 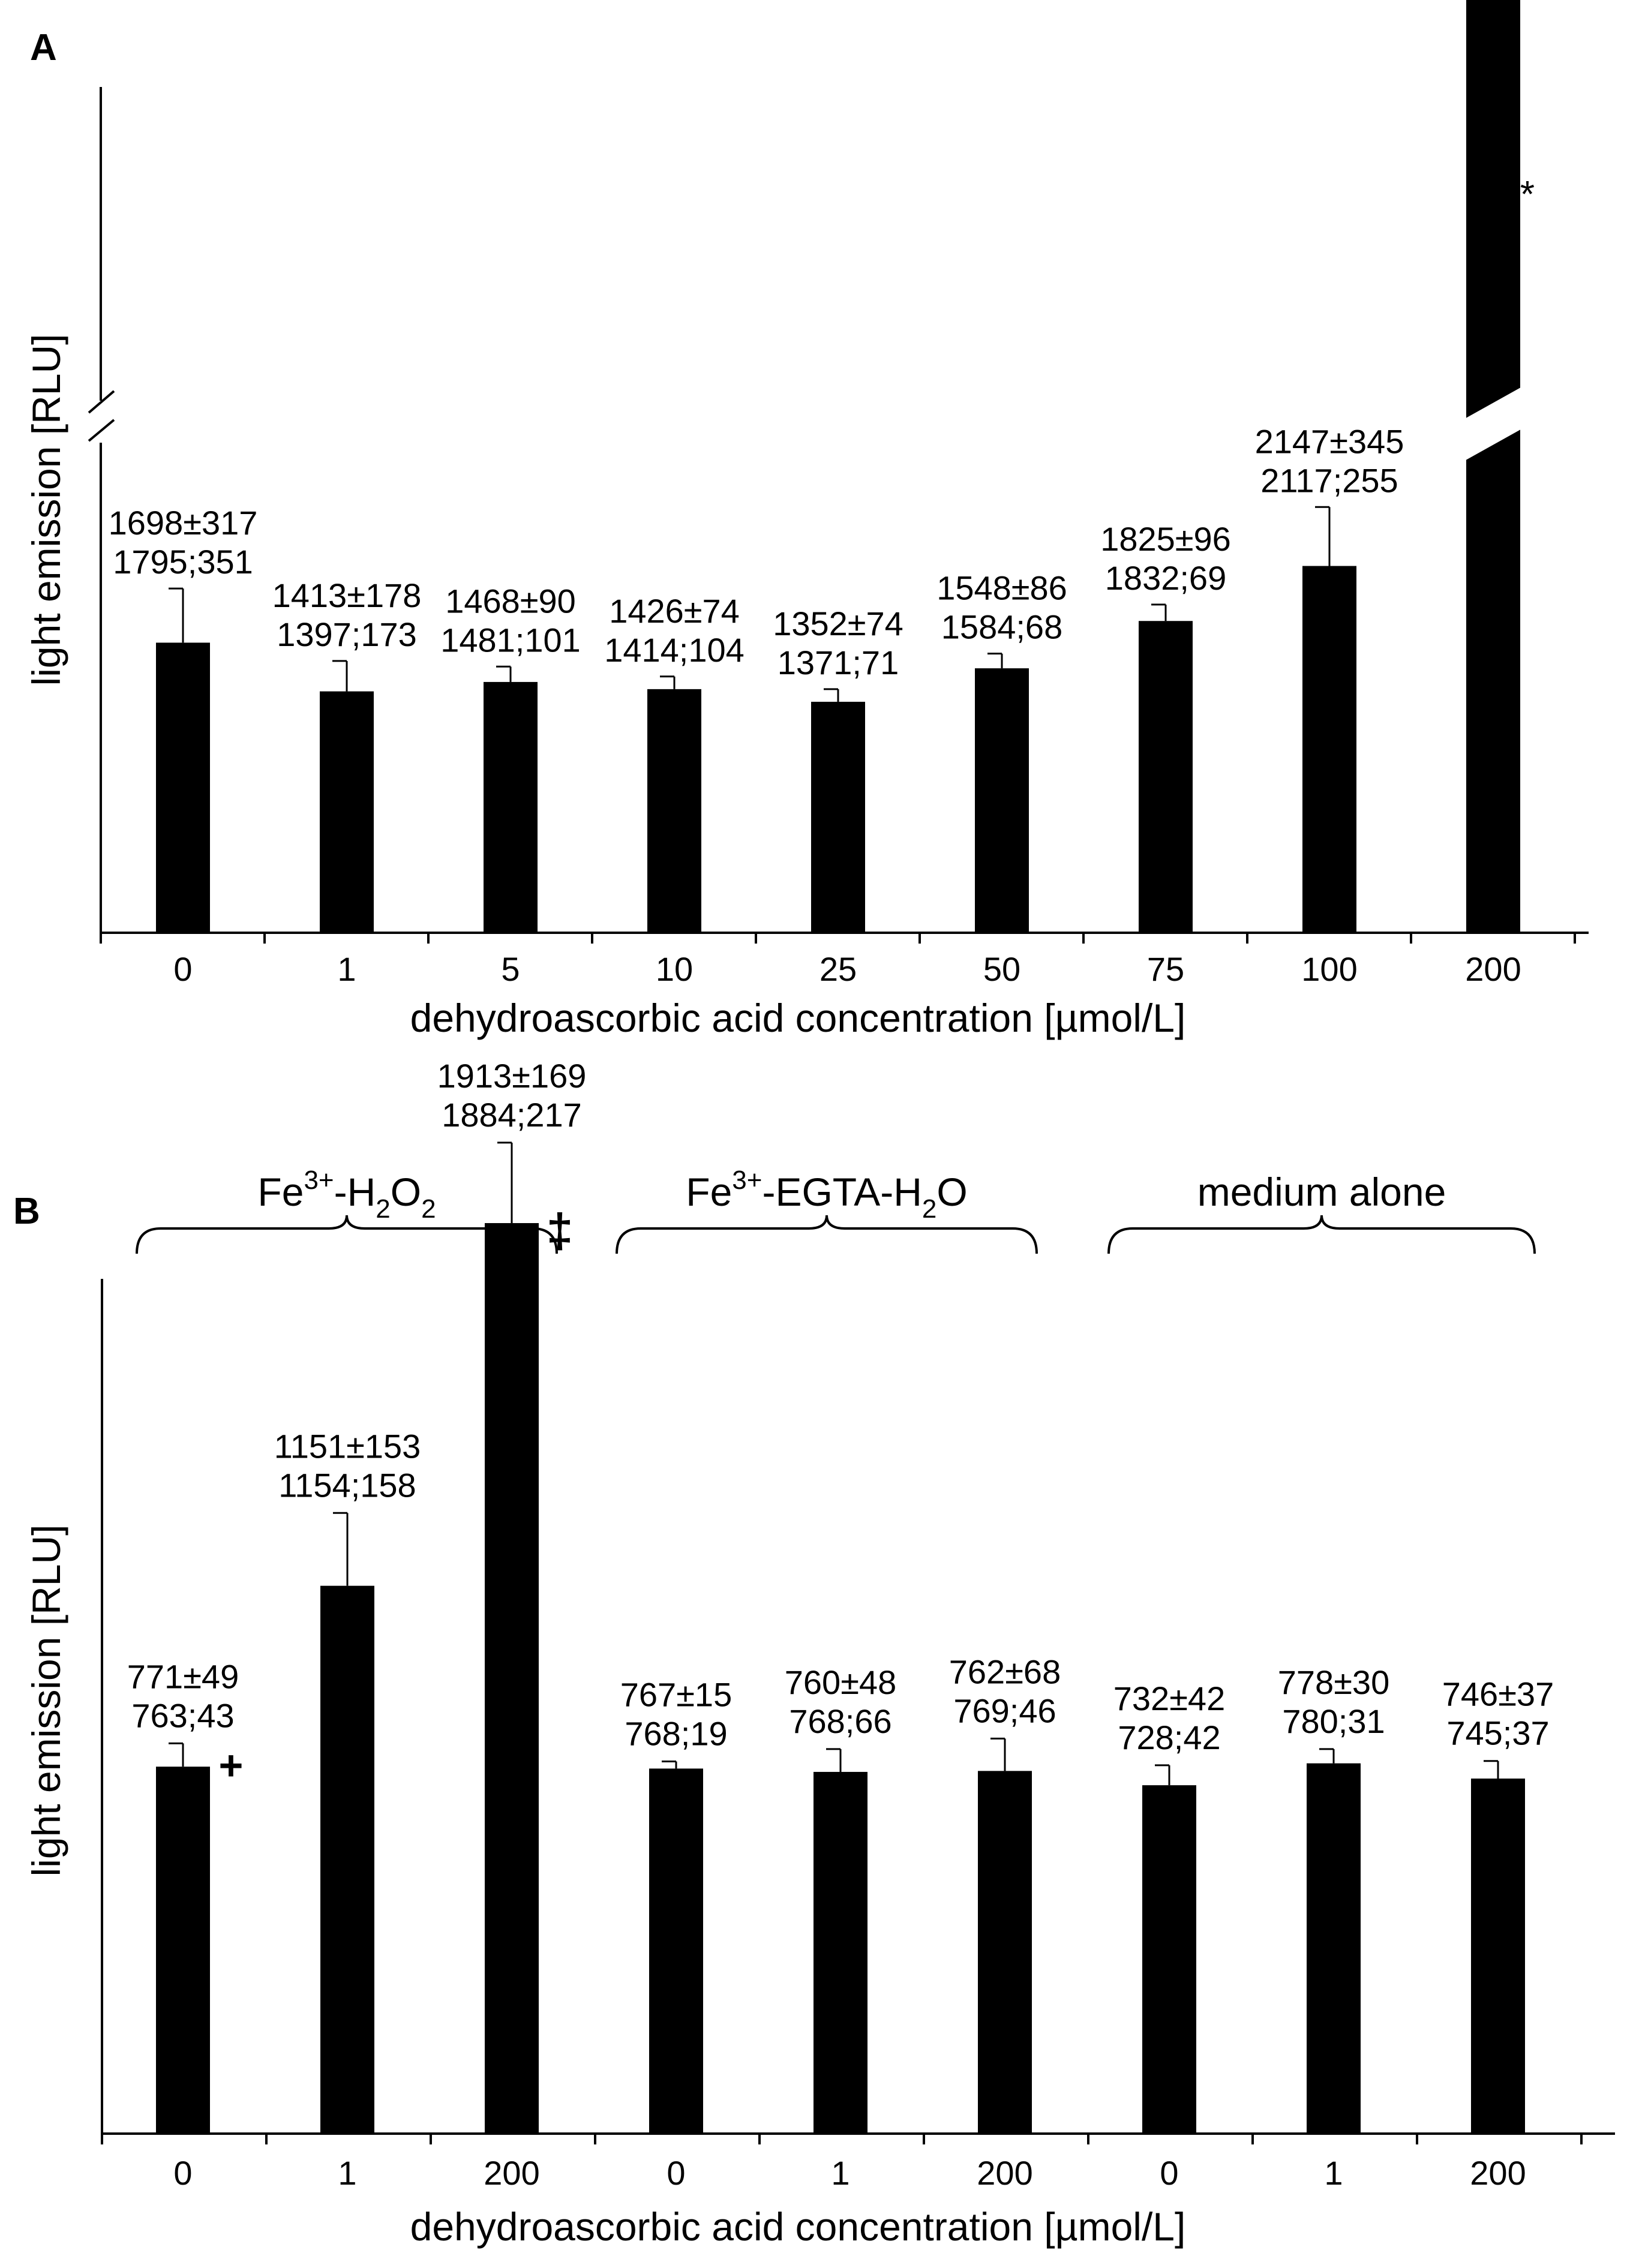 What do you see at coordinates (1004, 1710) in the screenshot?
I see `data-label-median-iqr: 769;46` at bounding box center [1004, 1710].